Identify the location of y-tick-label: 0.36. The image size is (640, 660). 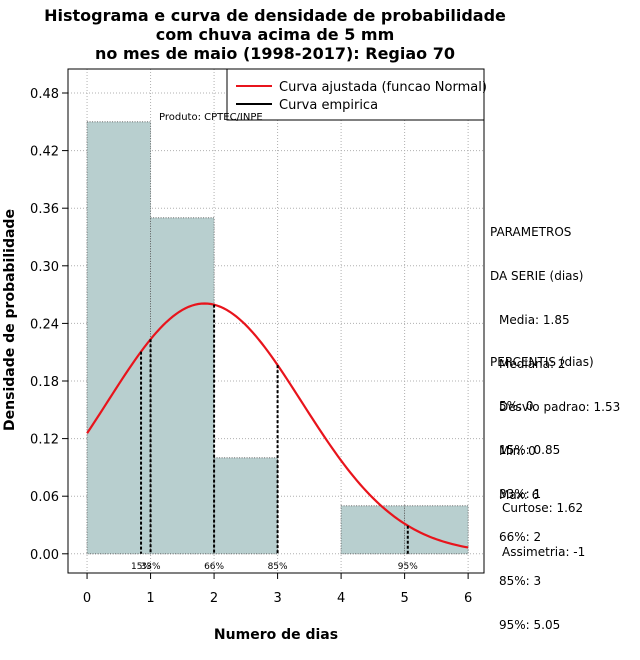
(44, 209).